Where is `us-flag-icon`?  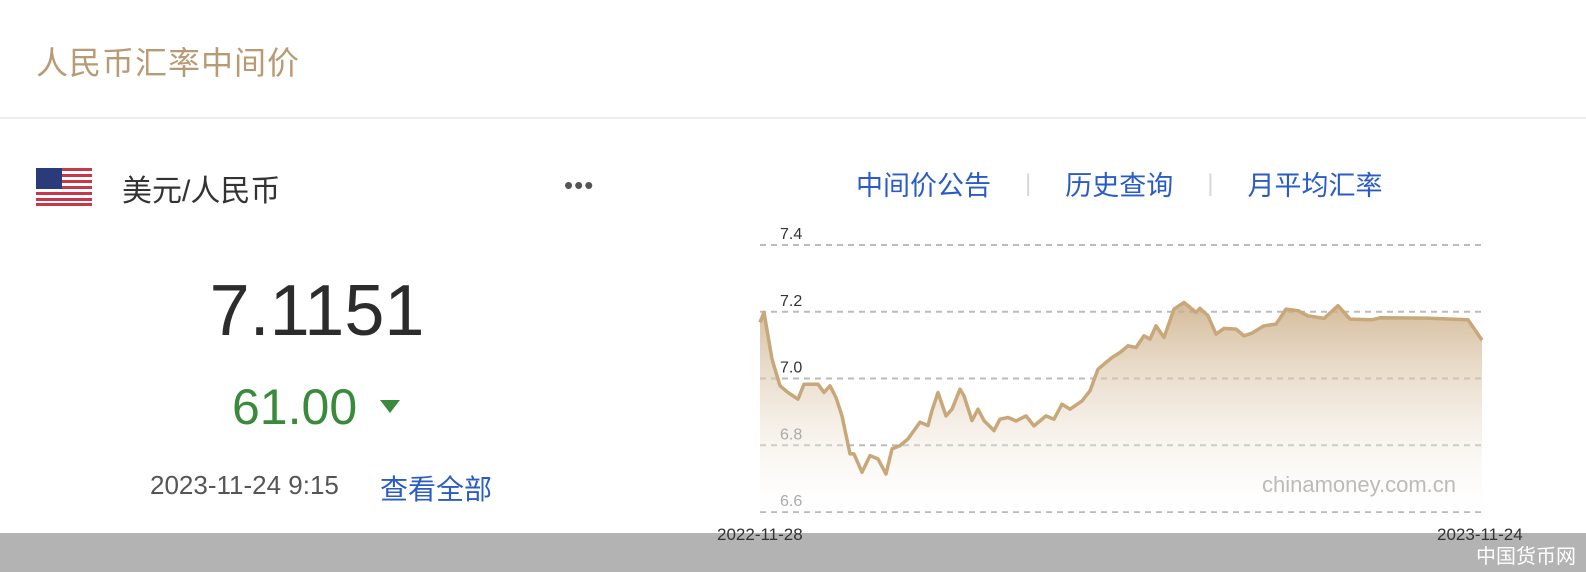
us-flag-icon is located at coordinates (64, 187).